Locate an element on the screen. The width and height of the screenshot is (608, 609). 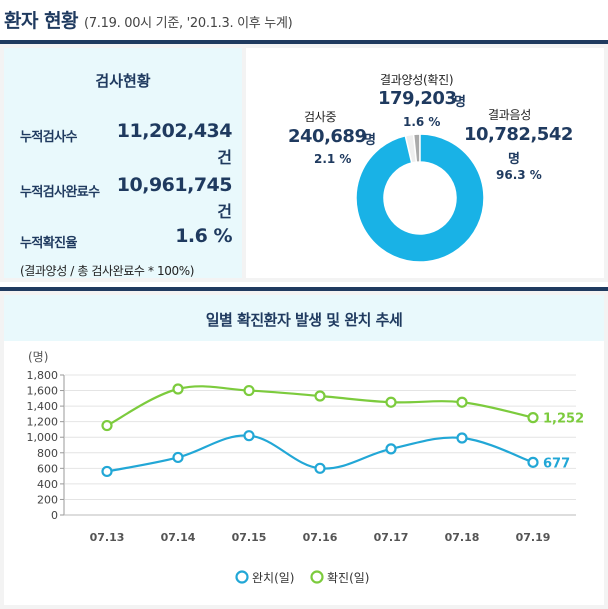
x-tick-label: 07.17 is located at coordinates (391, 537).